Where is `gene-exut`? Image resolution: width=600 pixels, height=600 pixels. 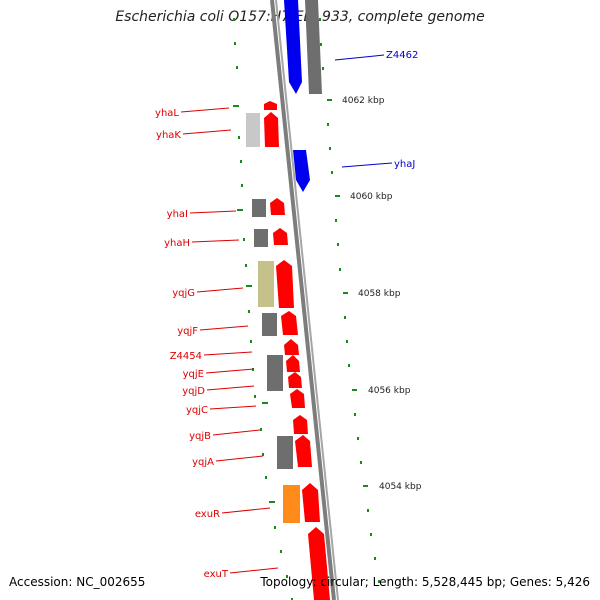
gene-exut is located at coordinates (319, 563).